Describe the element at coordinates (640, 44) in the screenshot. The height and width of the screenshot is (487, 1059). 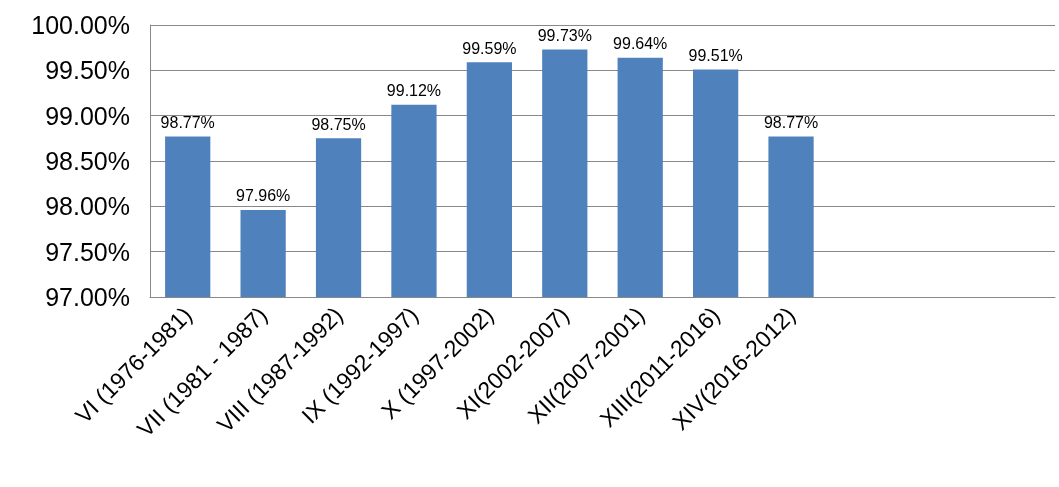
I see `data-label: 99.64%` at that location.